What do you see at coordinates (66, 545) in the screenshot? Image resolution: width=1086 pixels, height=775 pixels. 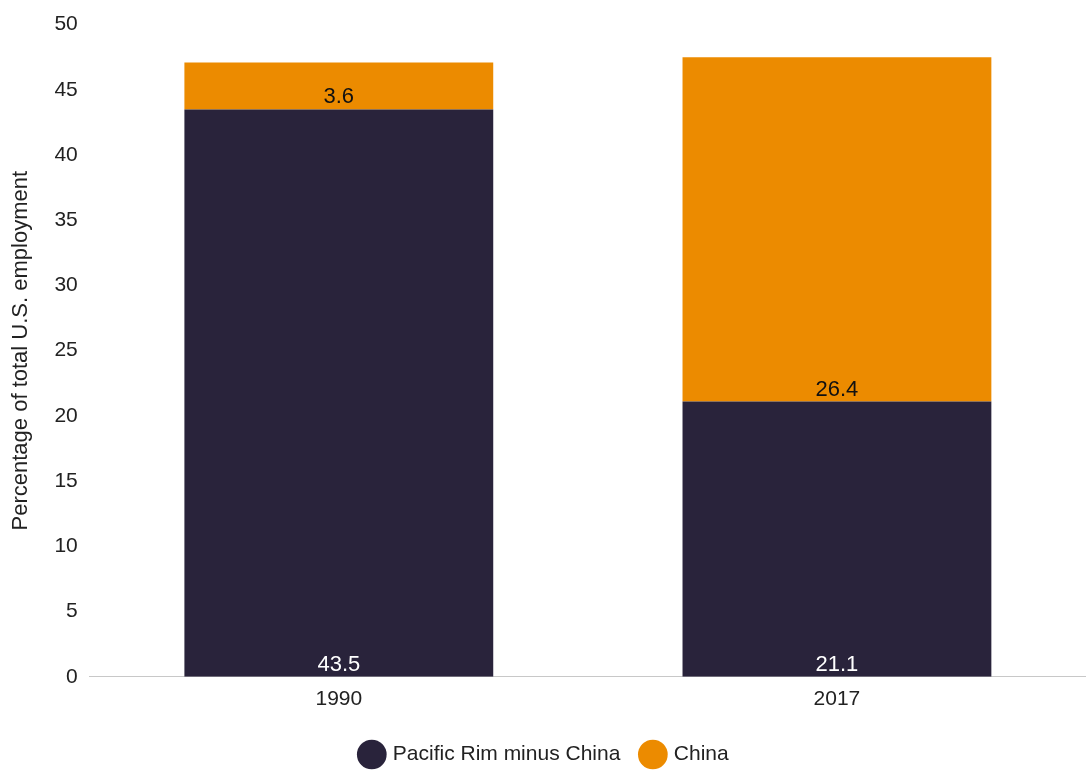 I see `y-tick-label: 10` at bounding box center [66, 545].